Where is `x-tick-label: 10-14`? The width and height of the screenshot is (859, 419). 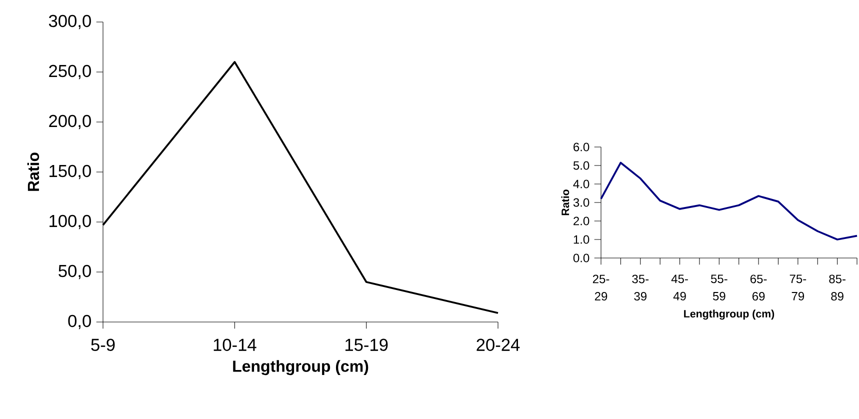
x-tick-label: 10-14 is located at coordinates (235, 344).